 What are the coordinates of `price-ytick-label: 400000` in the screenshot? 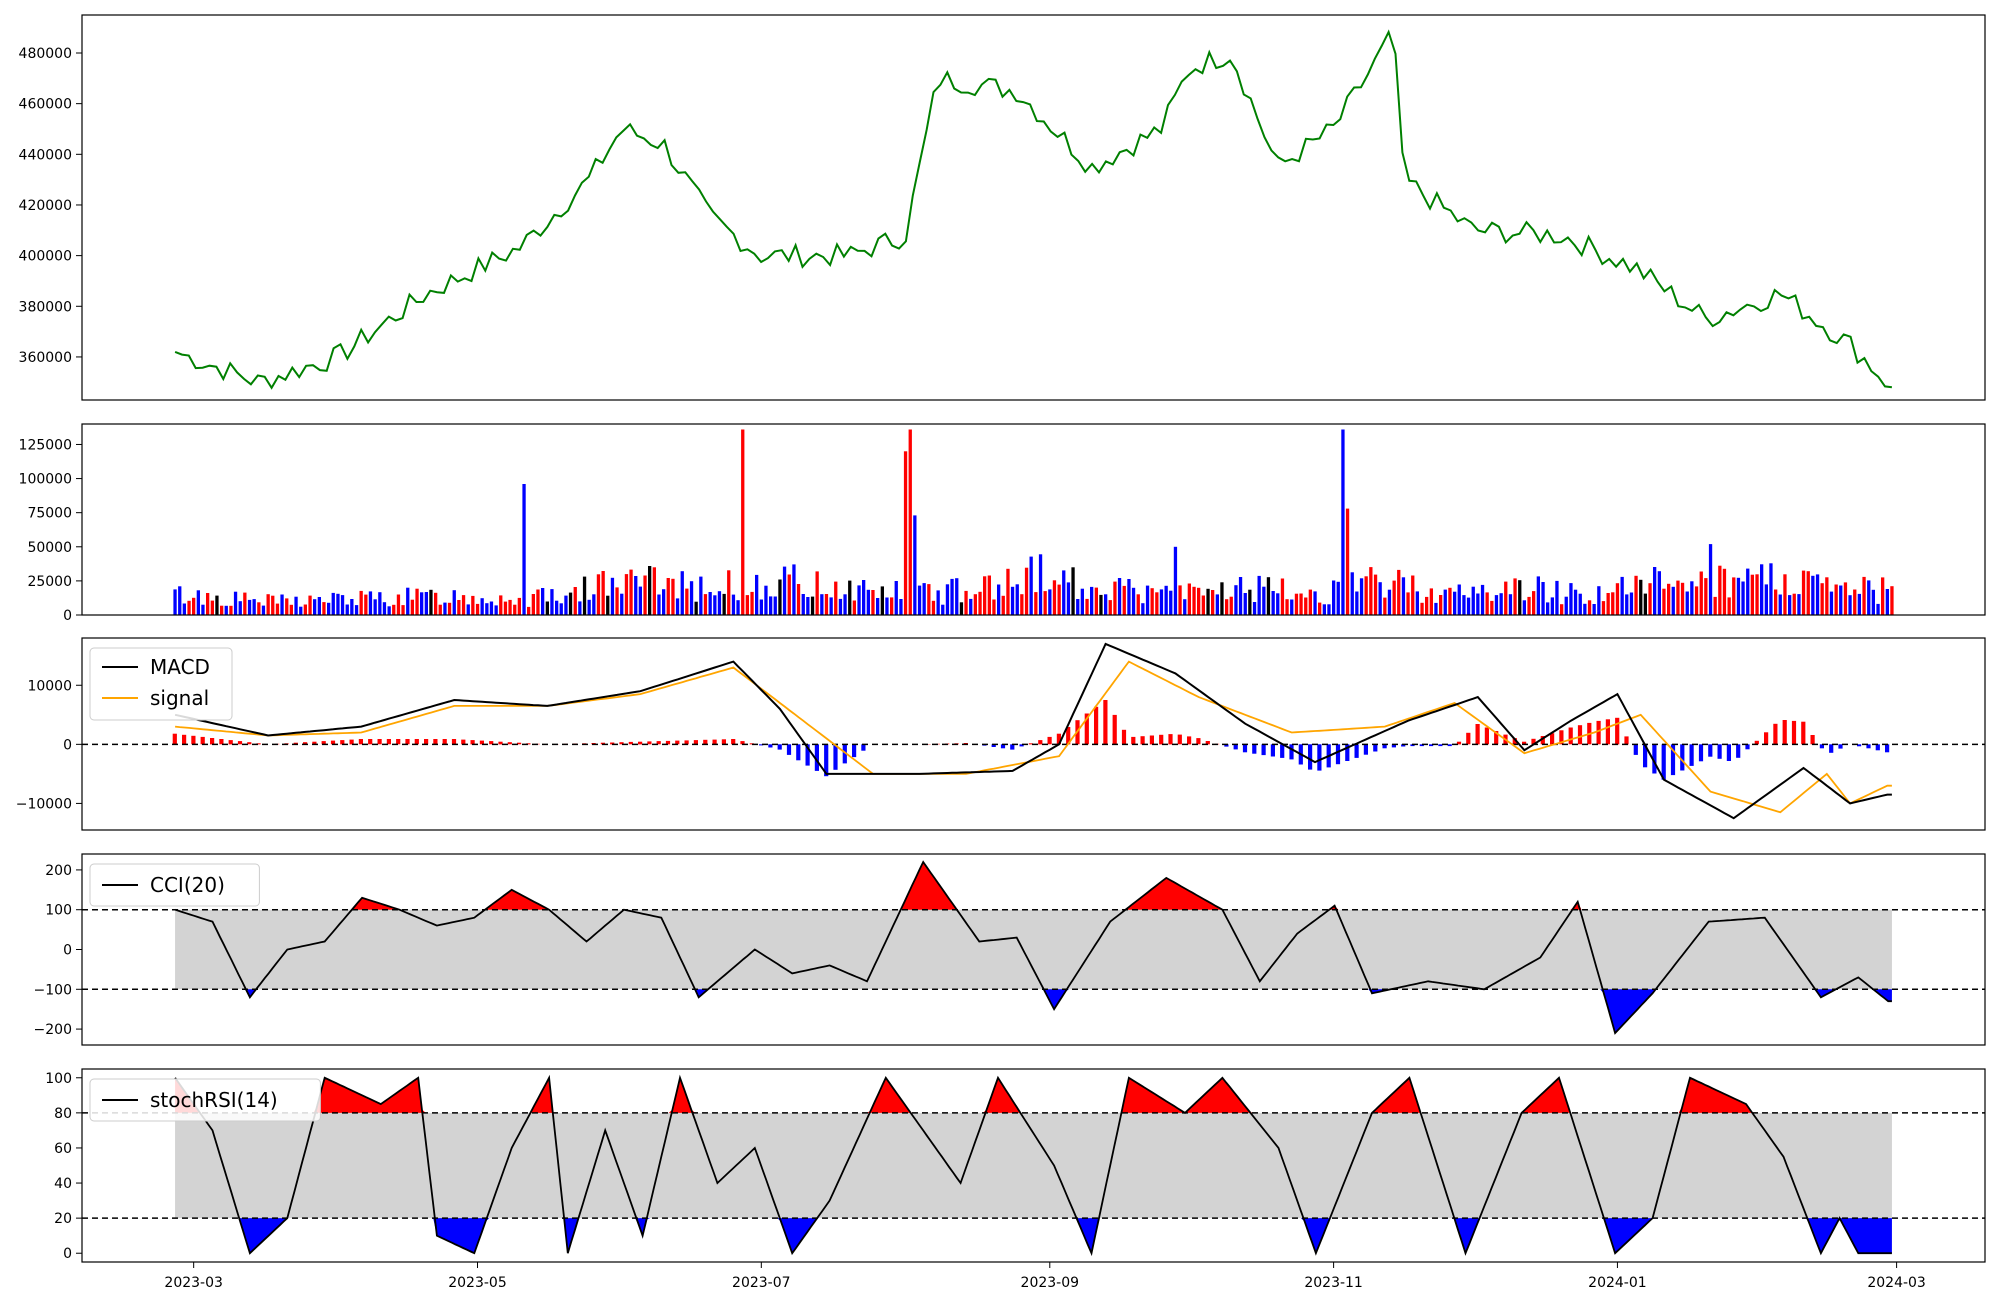 It's located at (45, 257).